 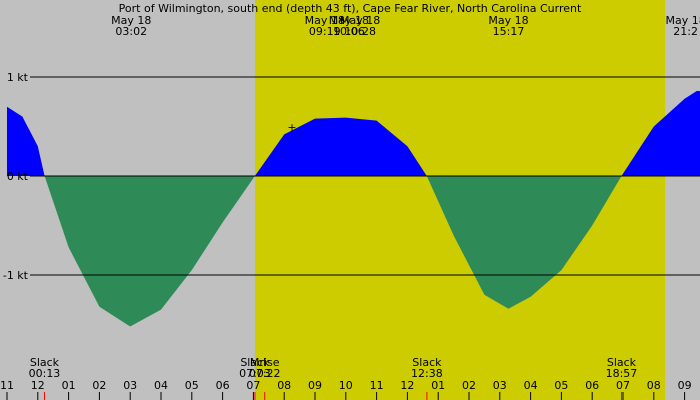 I want to click on event-time-label: 12:38, so click(x=427, y=373).